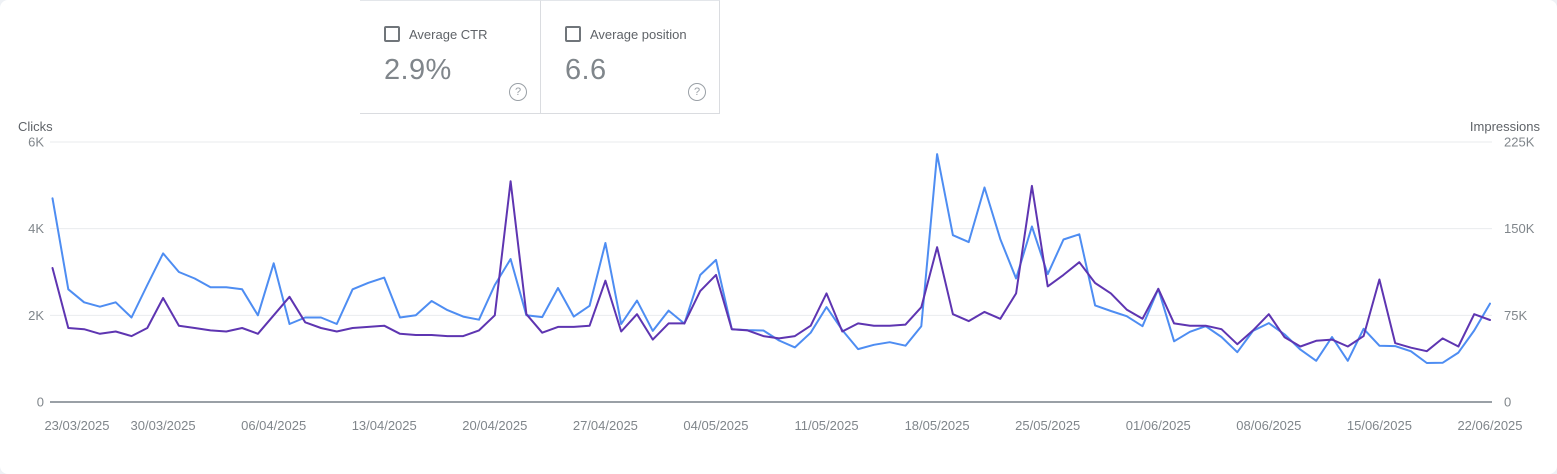 Image resolution: width=1557 pixels, height=474 pixels. I want to click on x-axis-tick: 04/05/2025, so click(715, 425).